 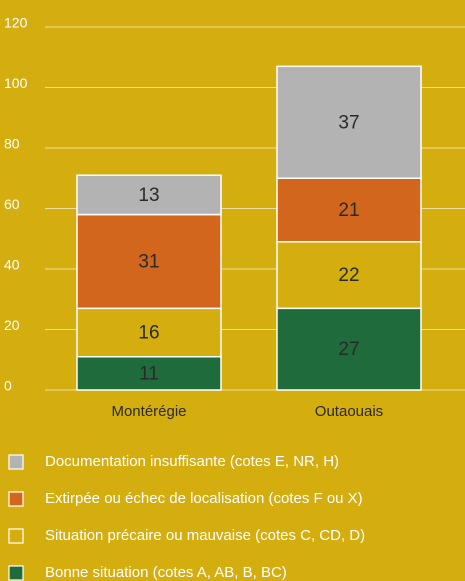 I want to click on y-tick-label: 40, so click(x=12, y=265).